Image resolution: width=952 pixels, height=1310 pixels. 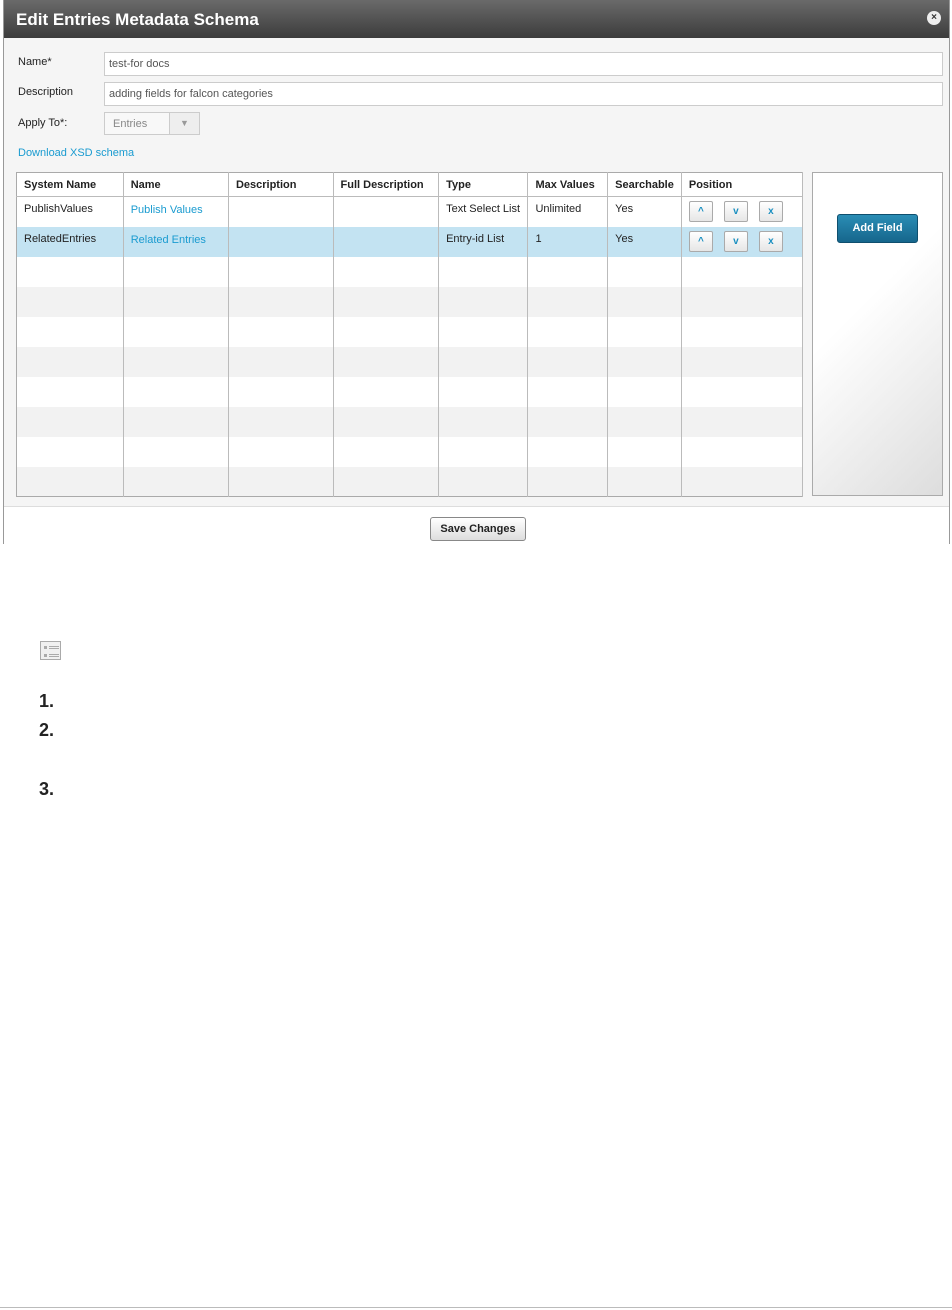 What do you see at coordinates (568, 211) in the screenshot?
I see `cell-max-values: Unlimited` at bounding box center [568, 211].